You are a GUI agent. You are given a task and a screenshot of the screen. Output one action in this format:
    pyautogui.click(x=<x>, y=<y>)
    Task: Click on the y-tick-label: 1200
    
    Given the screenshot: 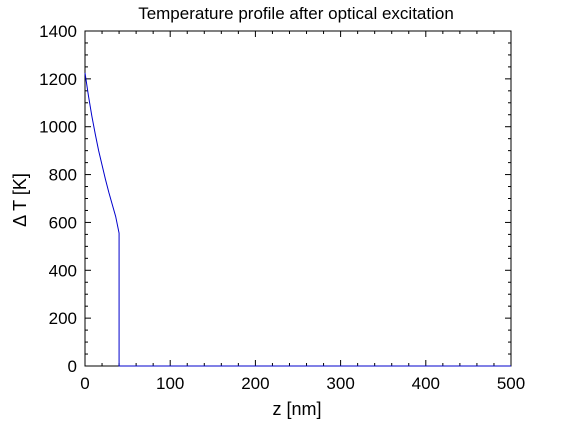 What is the action you would take?
    pyautogui.click(x=58, y=79)
    